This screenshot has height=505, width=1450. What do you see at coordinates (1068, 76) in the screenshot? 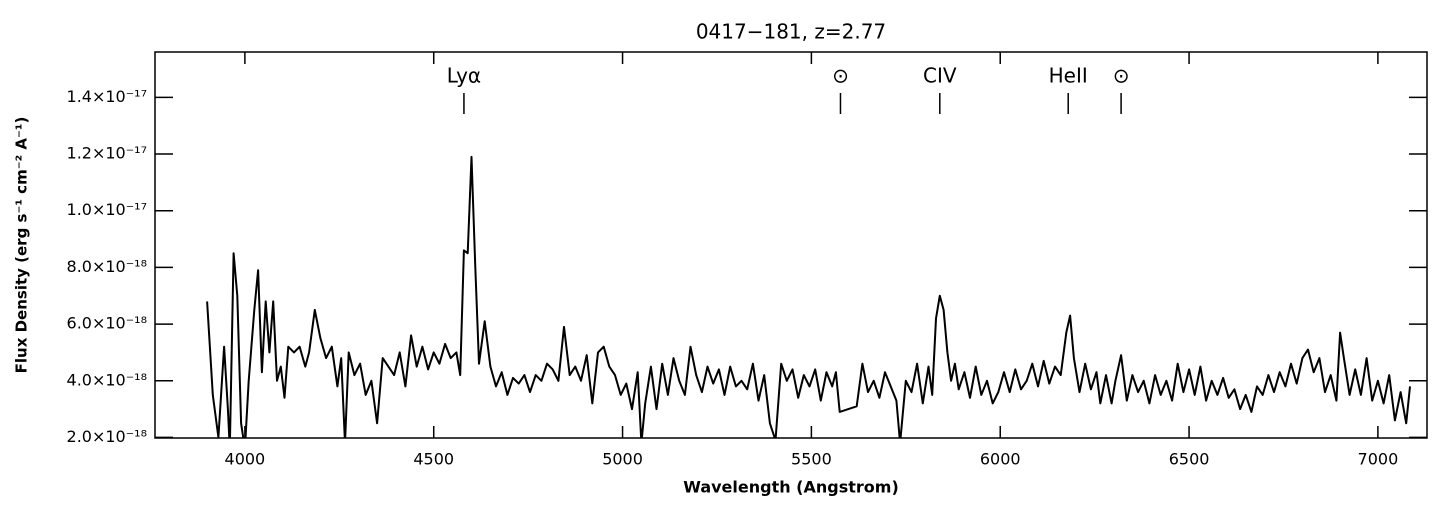
I see `line-label: HeII` at bounding box center [1068, 76].